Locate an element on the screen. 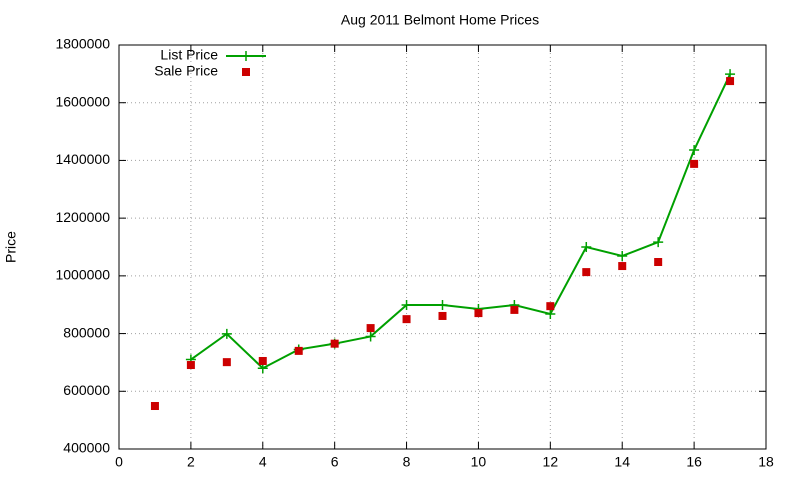  y-tick-label: 800000 is located at coordinates (86, 332).